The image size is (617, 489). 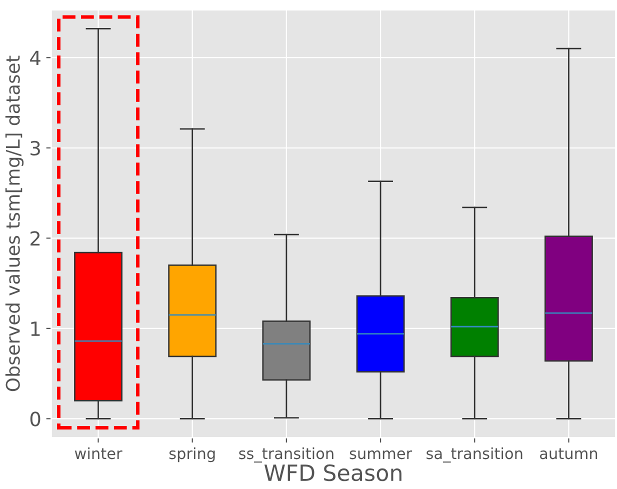 What do you see at coordinates (192, 454) in the screenshot?
I see `x-tick-label: spring` at bounding box center [192, 454].